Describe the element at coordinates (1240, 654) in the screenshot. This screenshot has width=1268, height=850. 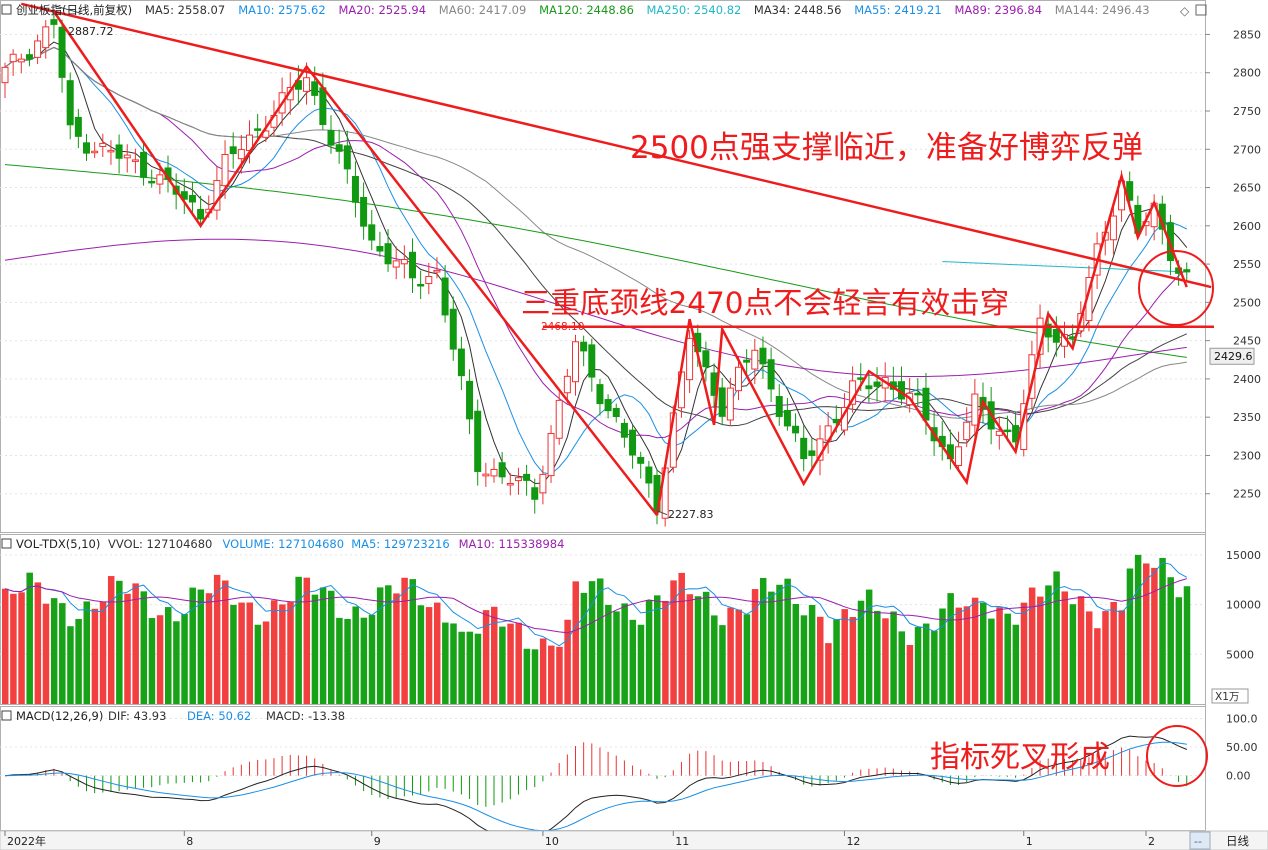
I see `volume-tick-label: 5000` at that location.